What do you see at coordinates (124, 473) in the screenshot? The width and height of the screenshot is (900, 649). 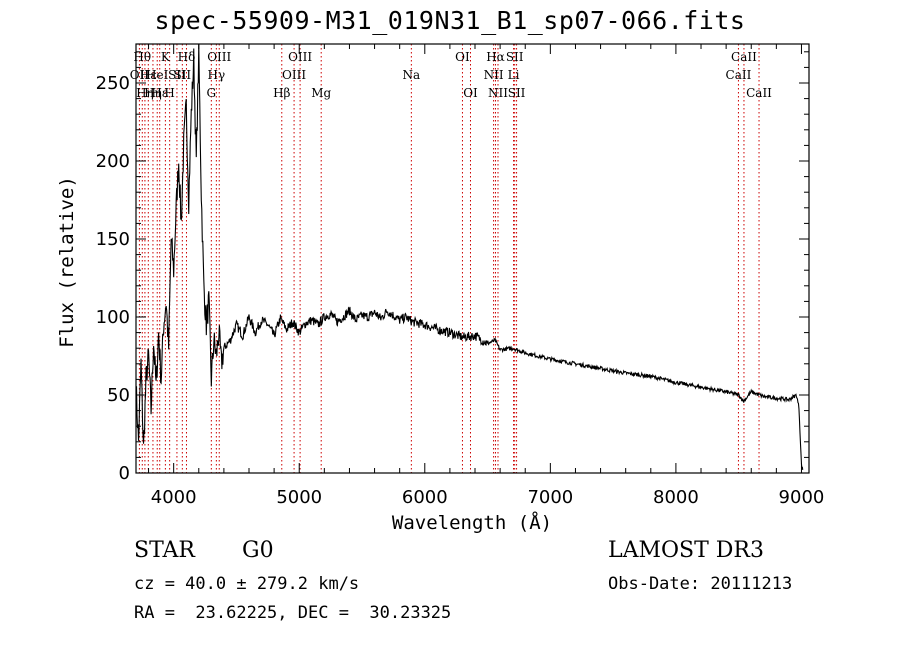 I see `y-tick-label: 0` at bounding box center [124, 473].